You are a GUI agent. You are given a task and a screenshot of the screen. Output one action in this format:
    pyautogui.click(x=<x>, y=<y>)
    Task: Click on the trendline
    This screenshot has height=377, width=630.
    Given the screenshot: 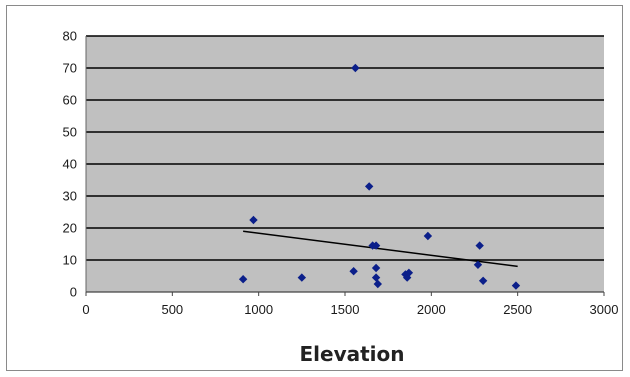 What is the action you would take?
    pyautogui.click(x=380, y=249)
    